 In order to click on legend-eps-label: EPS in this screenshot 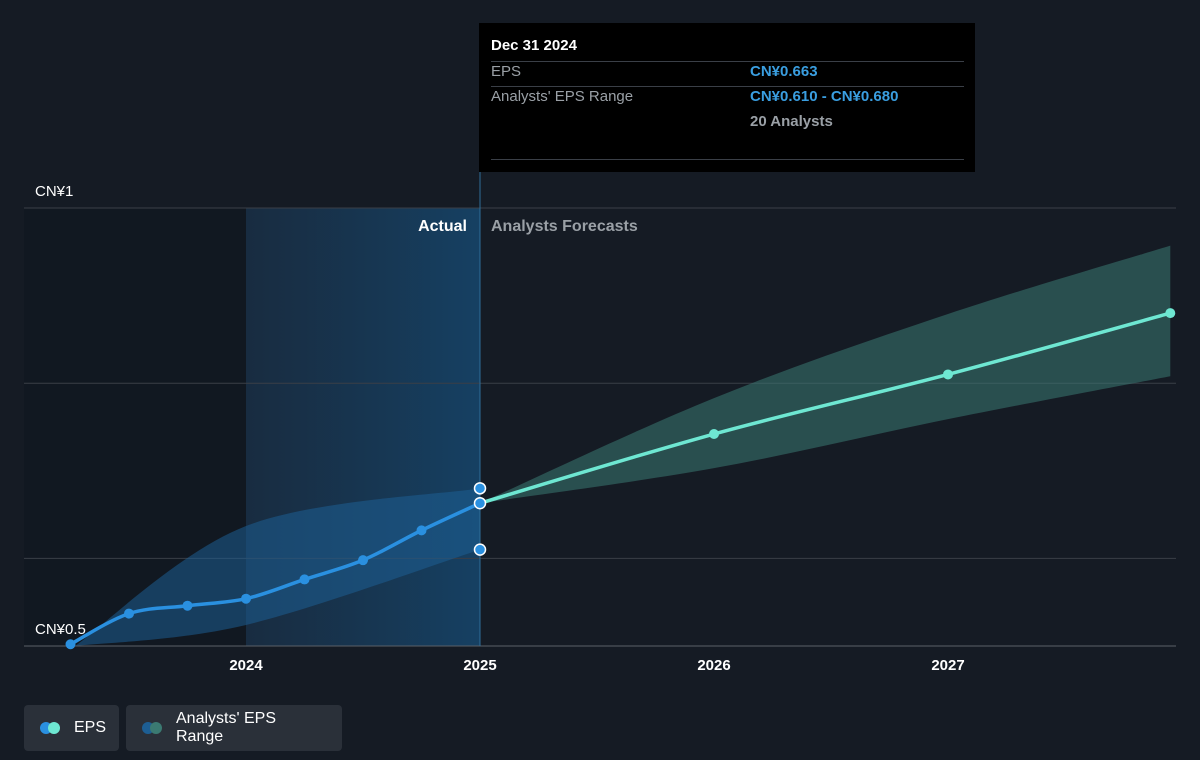, I will do `click(90, 727)`.